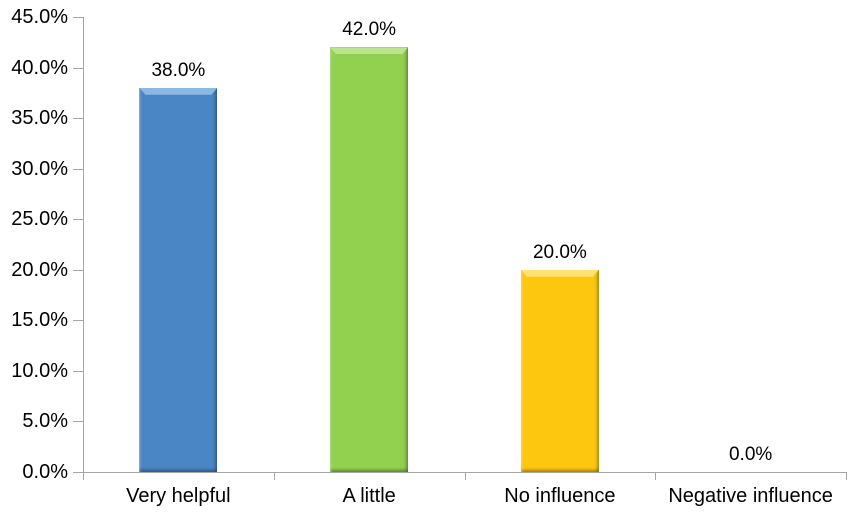 Image resolution: width=855 pixels, height=518 pixels. What do you see at coordinates (39, 67) in the screenshot?
I see `y-axis-tick-label: 40.0%` at bounding box center [39, 67].